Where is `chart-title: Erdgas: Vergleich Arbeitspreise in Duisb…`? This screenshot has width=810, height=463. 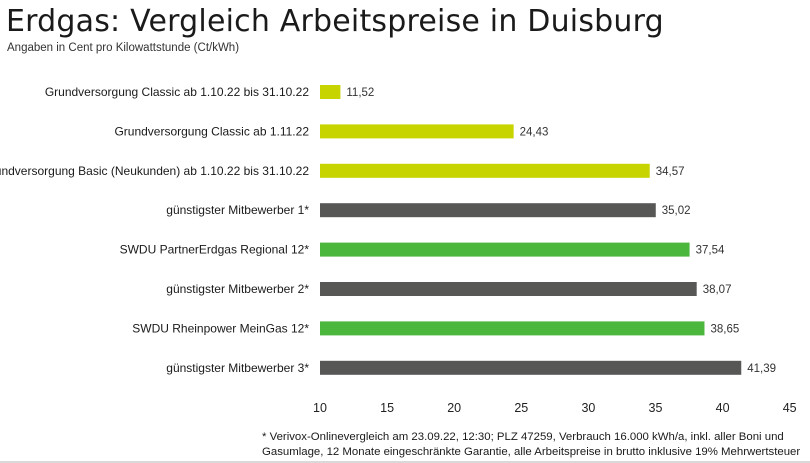 chart-title: Erdgas: Vergleich Arbeitspreise in Duisb… is located at coordinates (335, 21).